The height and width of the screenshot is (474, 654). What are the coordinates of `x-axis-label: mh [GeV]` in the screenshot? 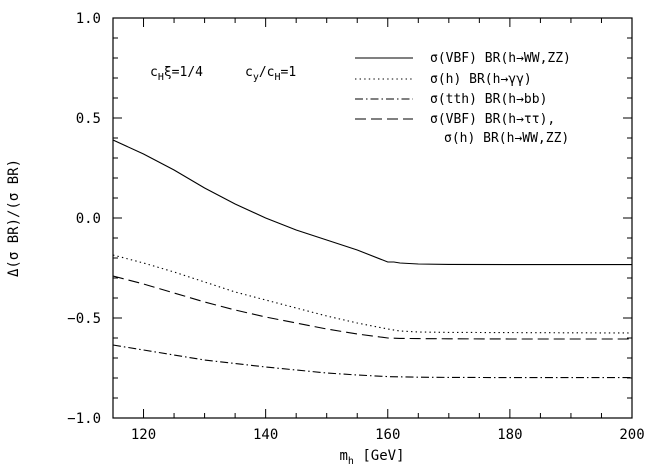 It's located at (371, 457).